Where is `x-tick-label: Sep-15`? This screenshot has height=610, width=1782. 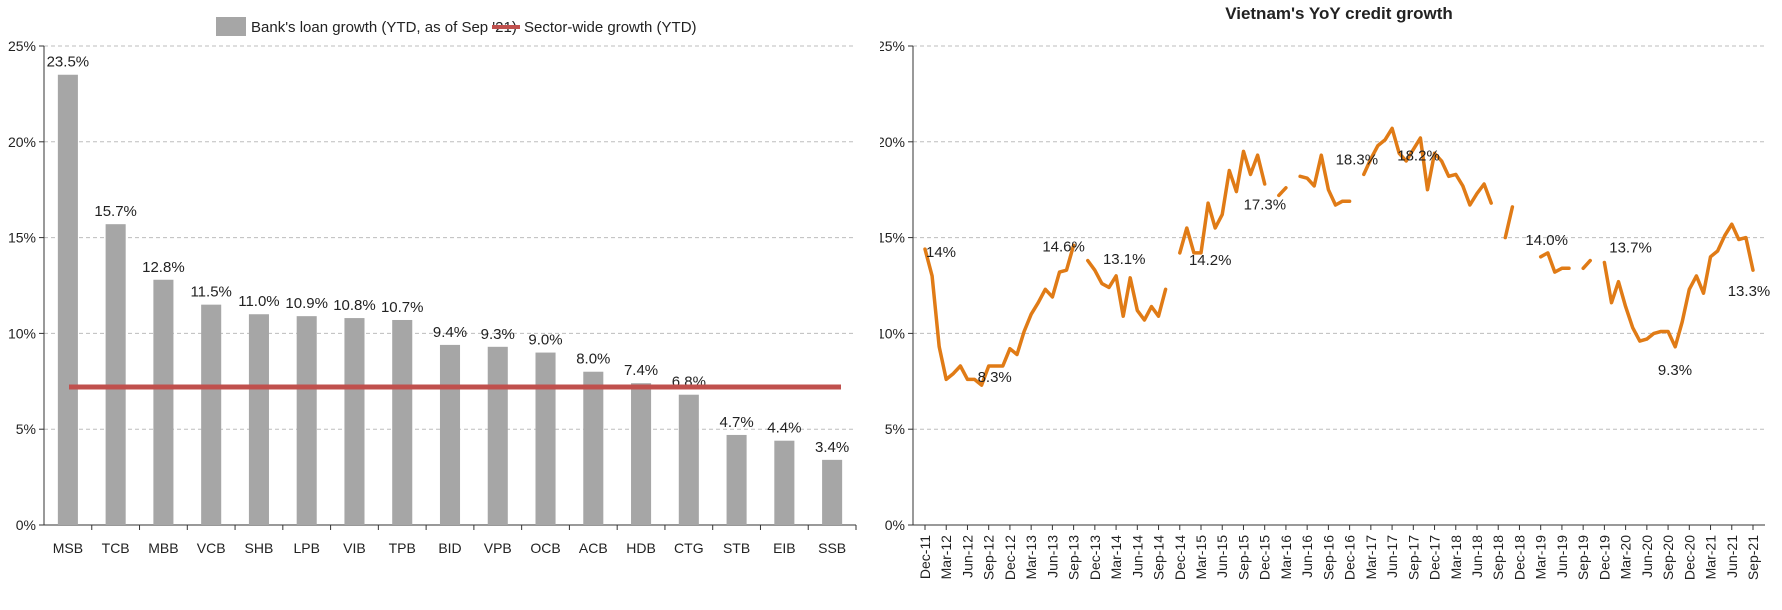 x-tick-label: Sep-15 is located at coordinates (1243, 557).